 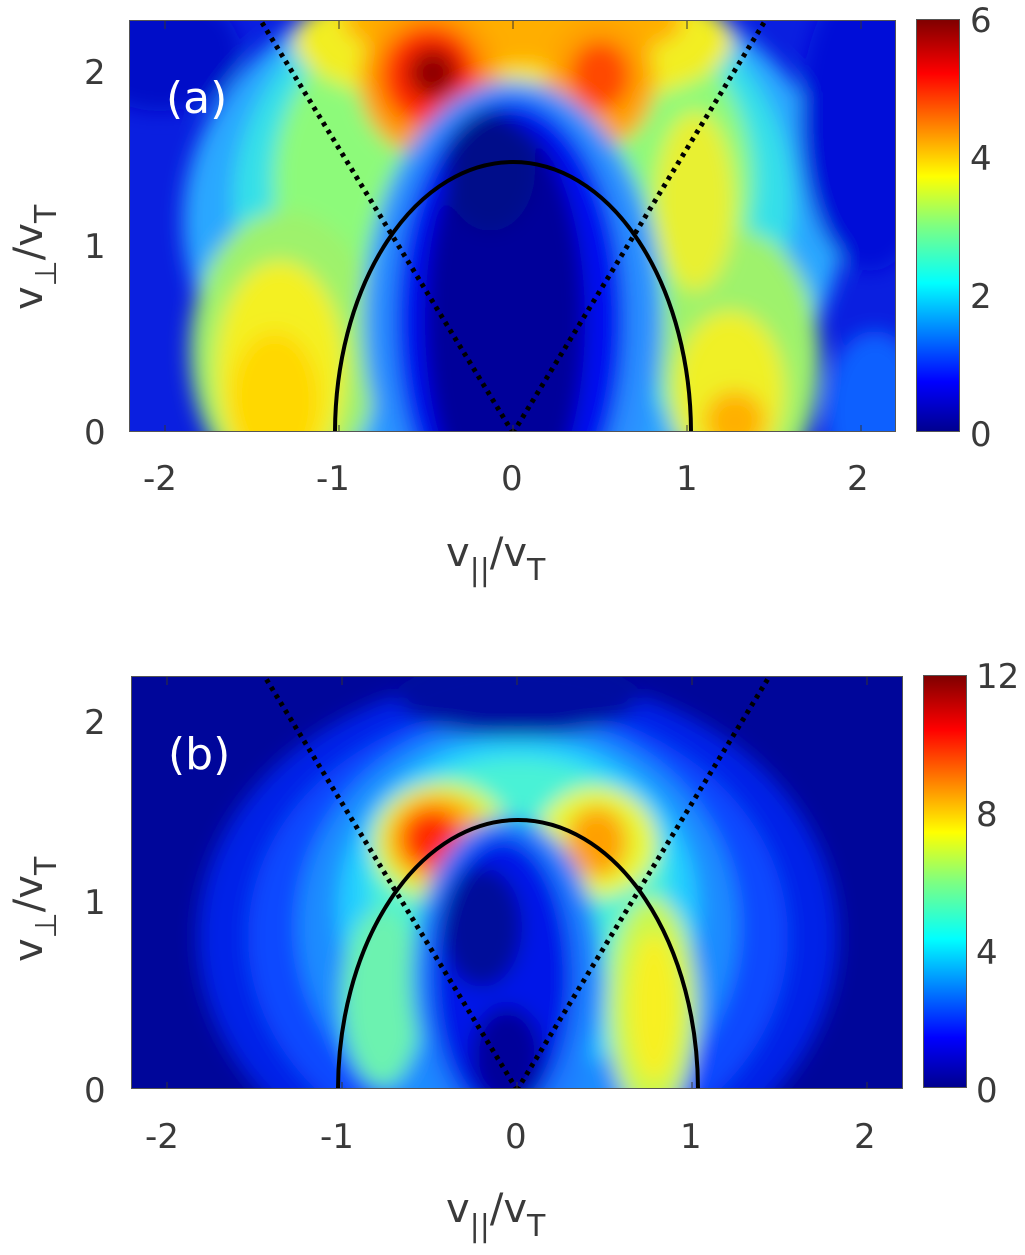 I want to click on cbar-tick-2: 2, so click(x=981, y=297).